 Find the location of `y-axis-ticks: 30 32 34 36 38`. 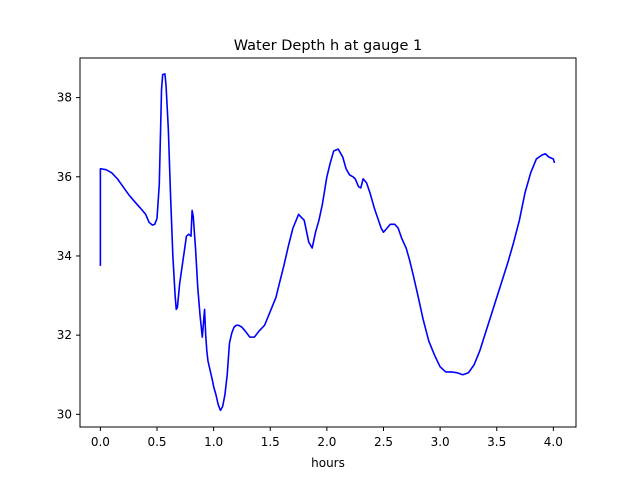

y-axis-ticks: 30 32 34 36 38 is located at coordinates (68, 256).